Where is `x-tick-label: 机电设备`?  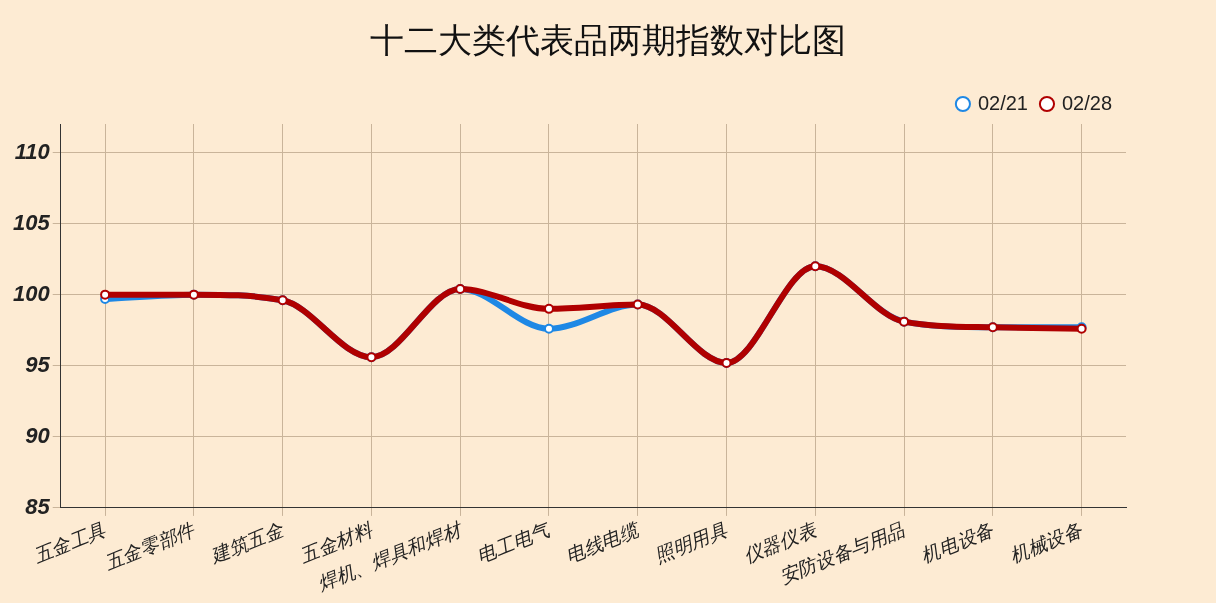 x-tick-label: 机电设备 is located at coordinates (957, 542).